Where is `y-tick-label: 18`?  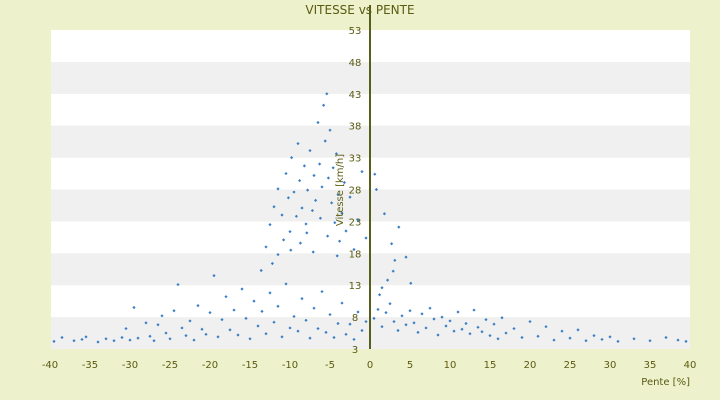 y-tick-label: 18 is located at coordinates (355, 254).